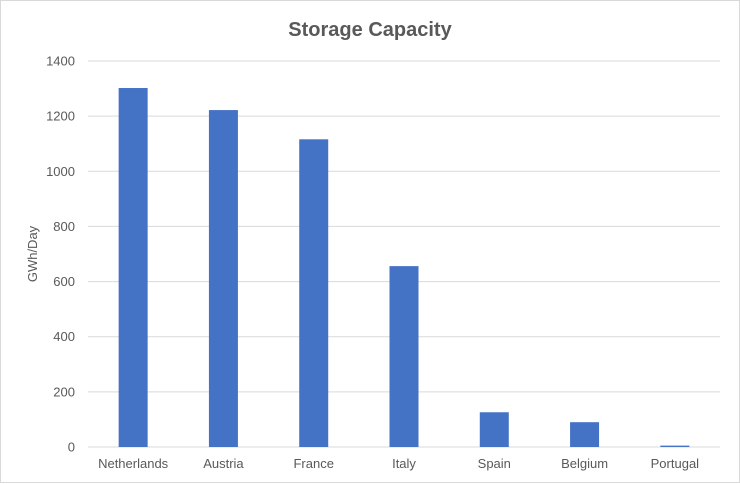 This screenshot has width=740, height=484. Describe the element at coordinates (223, 278) in the screenshot. I see `bar-austria` at that location.